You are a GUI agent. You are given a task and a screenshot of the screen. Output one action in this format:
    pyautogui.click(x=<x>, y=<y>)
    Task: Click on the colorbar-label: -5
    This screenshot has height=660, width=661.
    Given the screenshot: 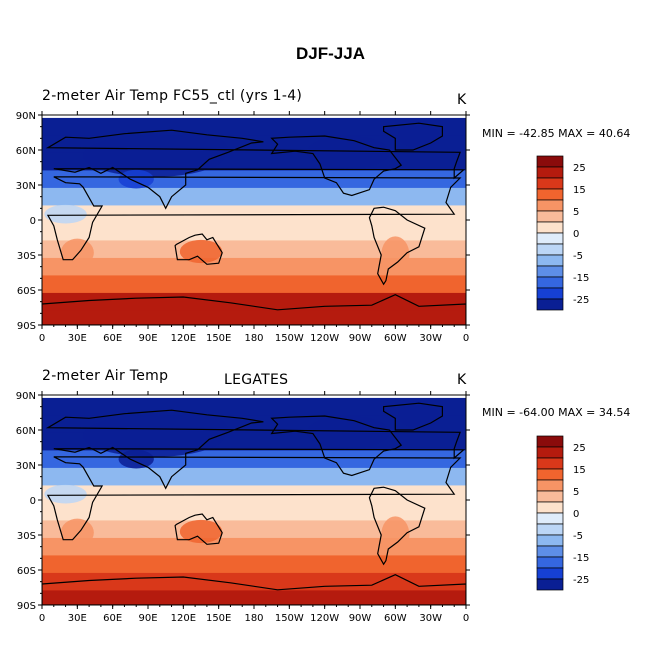 What is the action you would take?
    pyautogui.click(x=578, y=256)
    